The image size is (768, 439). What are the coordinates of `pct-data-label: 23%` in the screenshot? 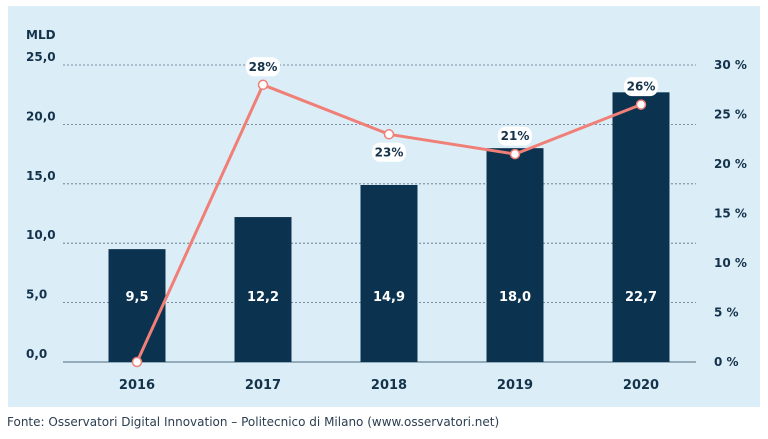 It's located at (389, 152).